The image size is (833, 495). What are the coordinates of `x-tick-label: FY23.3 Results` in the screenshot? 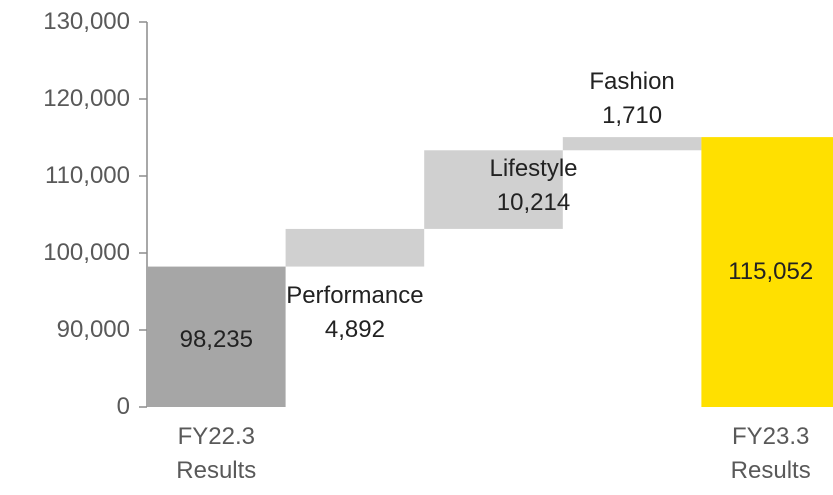 It's located at (770, 453).